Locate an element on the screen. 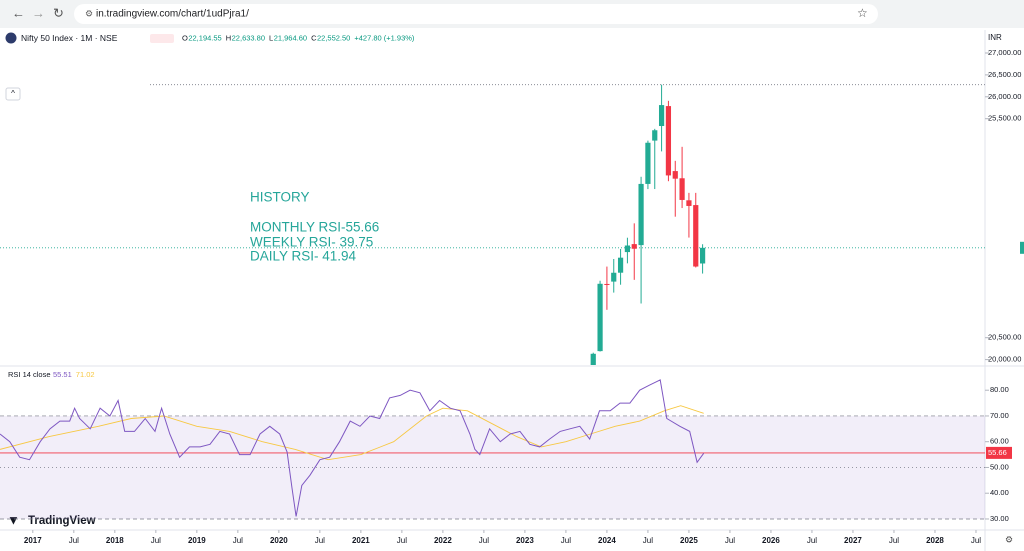  x-tick-label: 2019 is located at coordinates (197, 540).